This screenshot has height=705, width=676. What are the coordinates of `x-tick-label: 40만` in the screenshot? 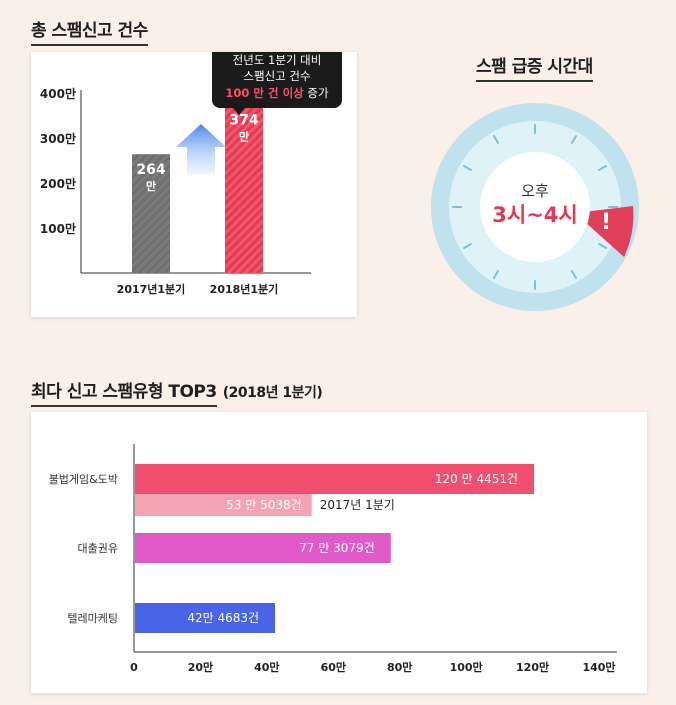 It's located at (266, 667).